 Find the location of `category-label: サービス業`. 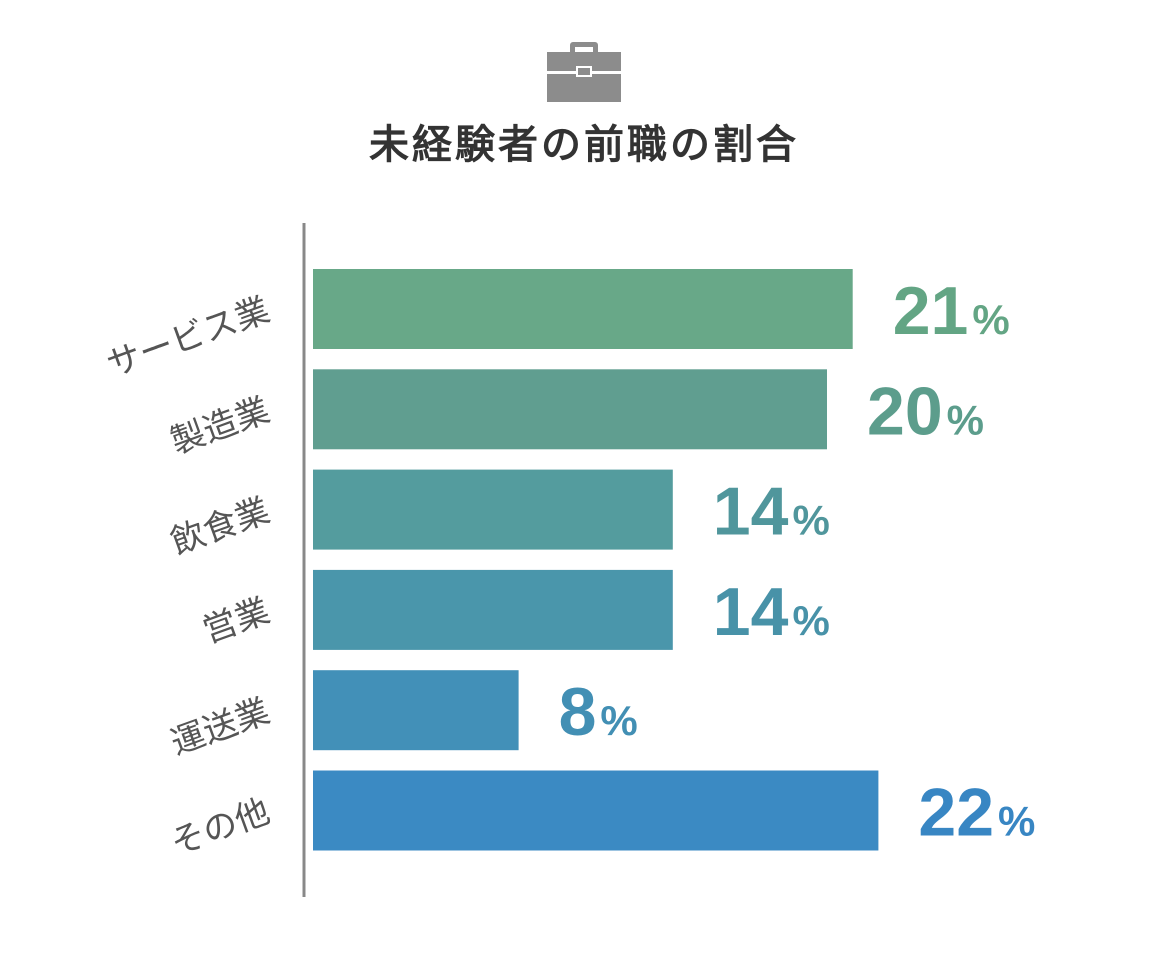

category-label: サービス業 is located at coordinates (188, 338).